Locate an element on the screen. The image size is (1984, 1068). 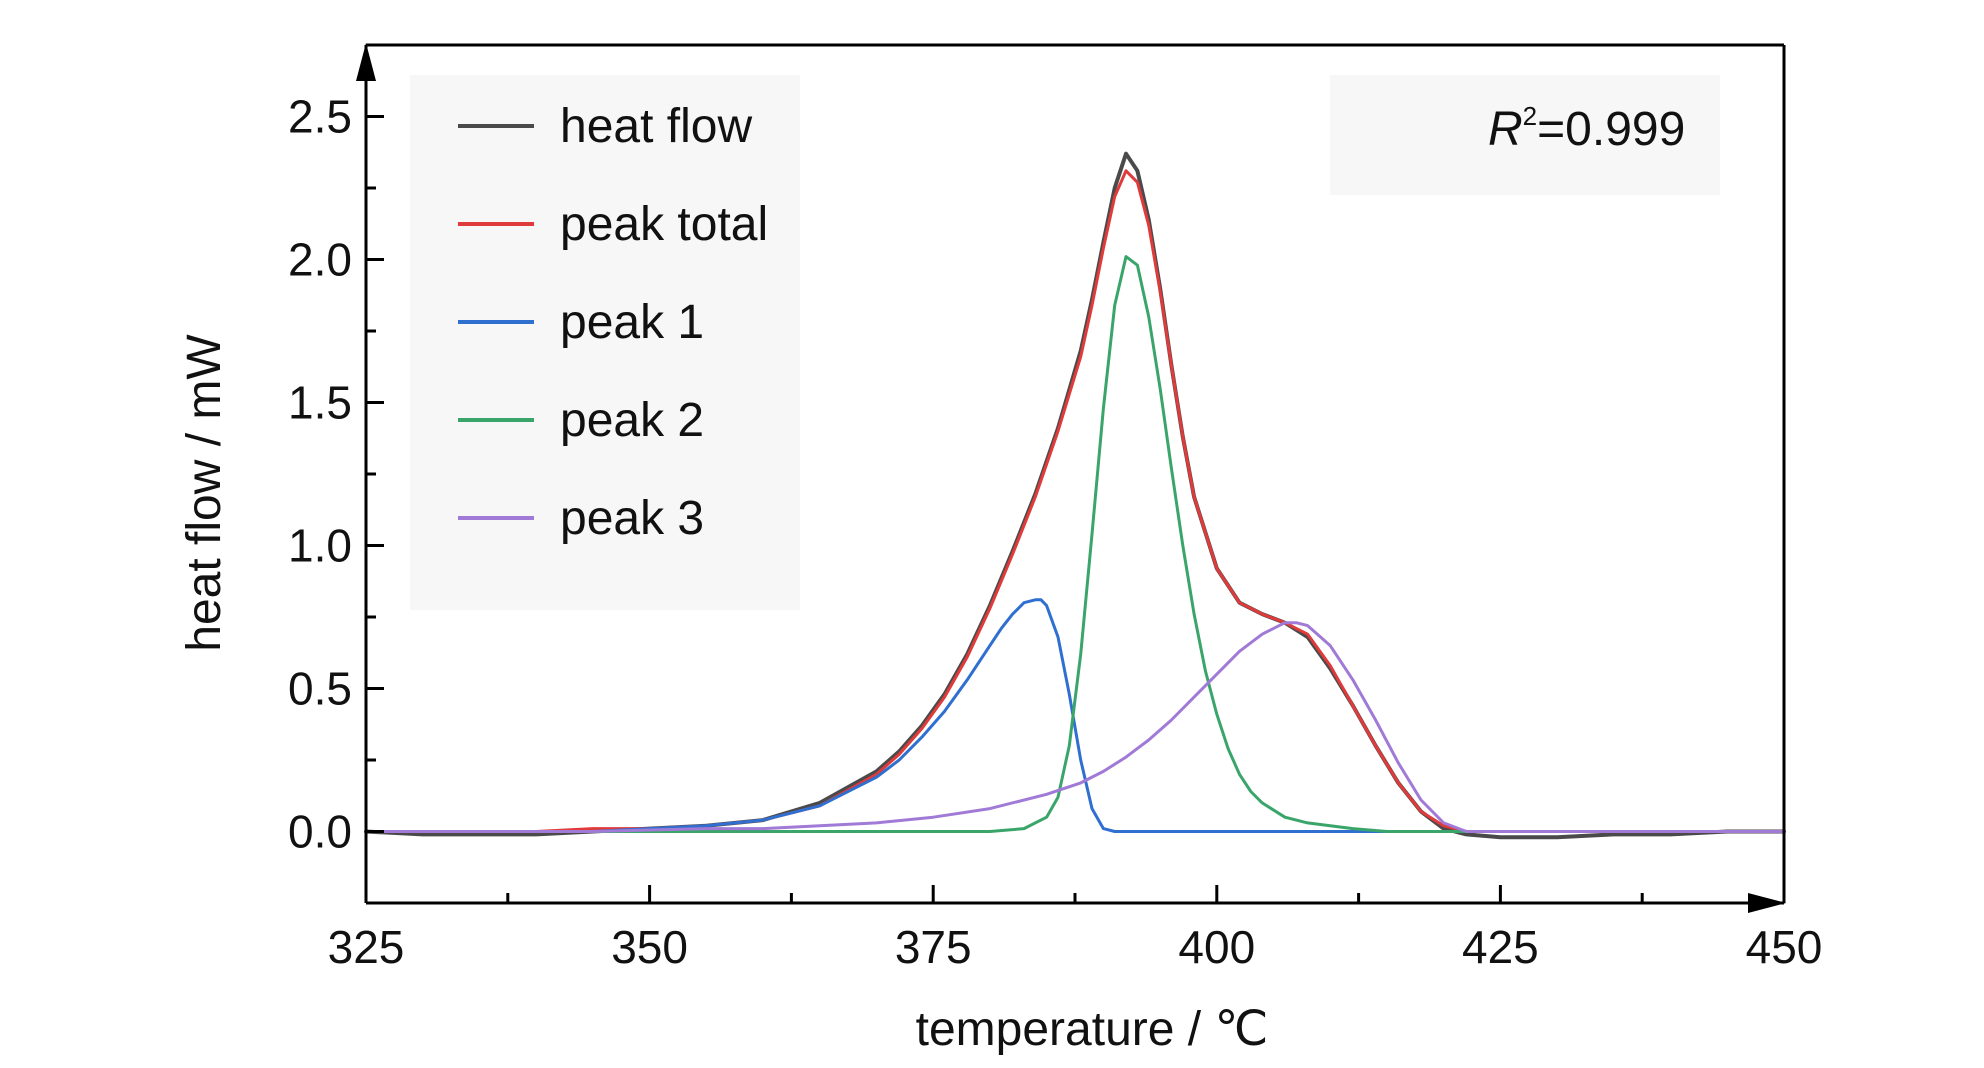
r-squared-value: =0.999 is located at coordinates (1611, 129).